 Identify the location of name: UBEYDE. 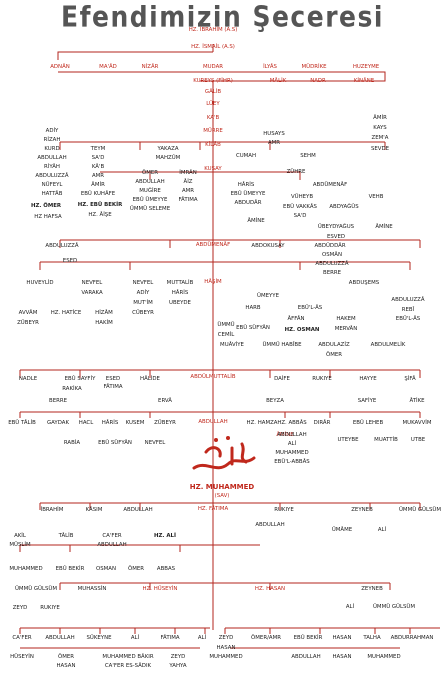
(180, 303).